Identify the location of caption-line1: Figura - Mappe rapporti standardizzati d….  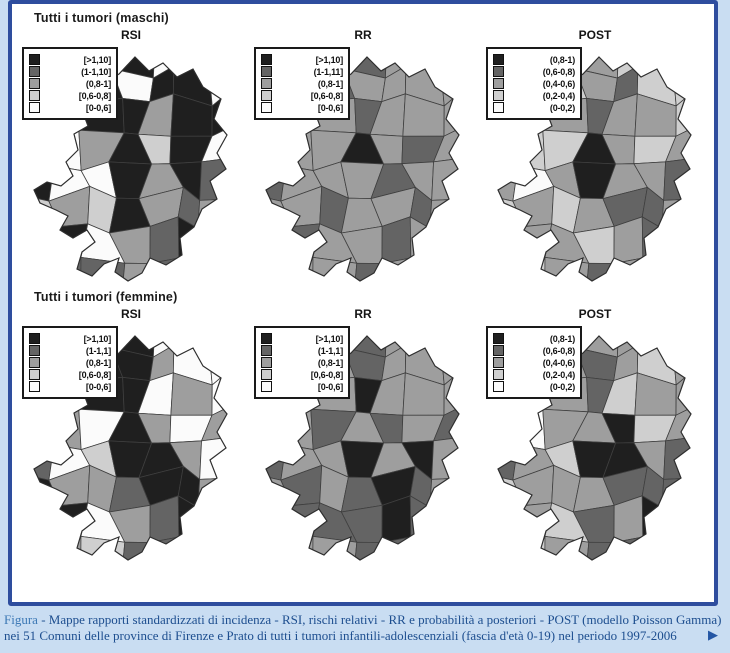
(365, 620).